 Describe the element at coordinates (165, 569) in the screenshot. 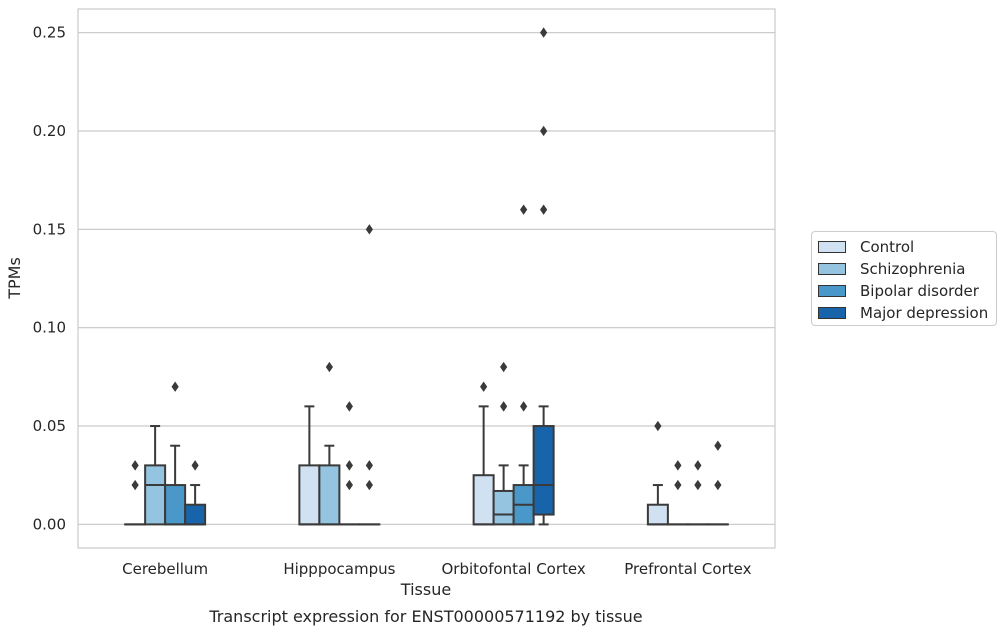

I see `x-tick-label: Cerebellum` at that location.